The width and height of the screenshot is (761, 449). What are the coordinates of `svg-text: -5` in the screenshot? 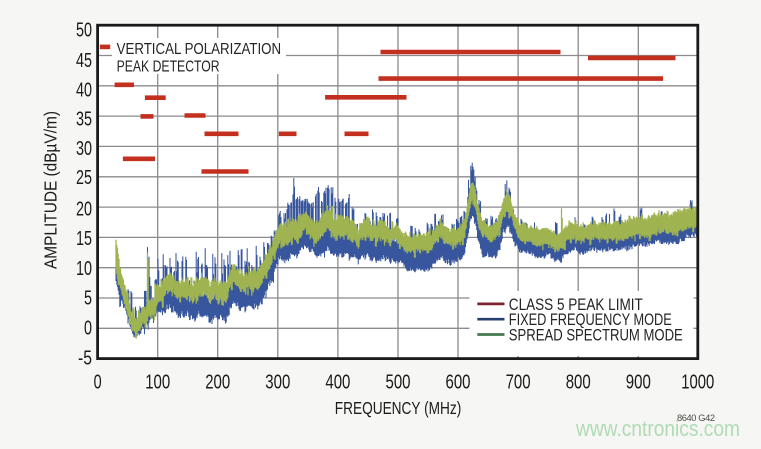 It's located at (85, 358).